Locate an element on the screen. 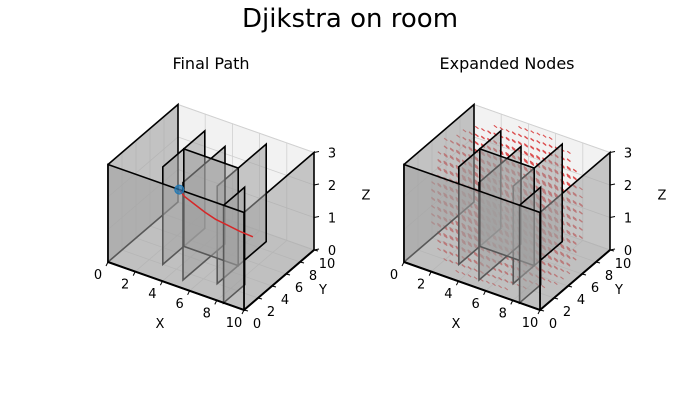  final-path-line is located at coordinates (216, 213).